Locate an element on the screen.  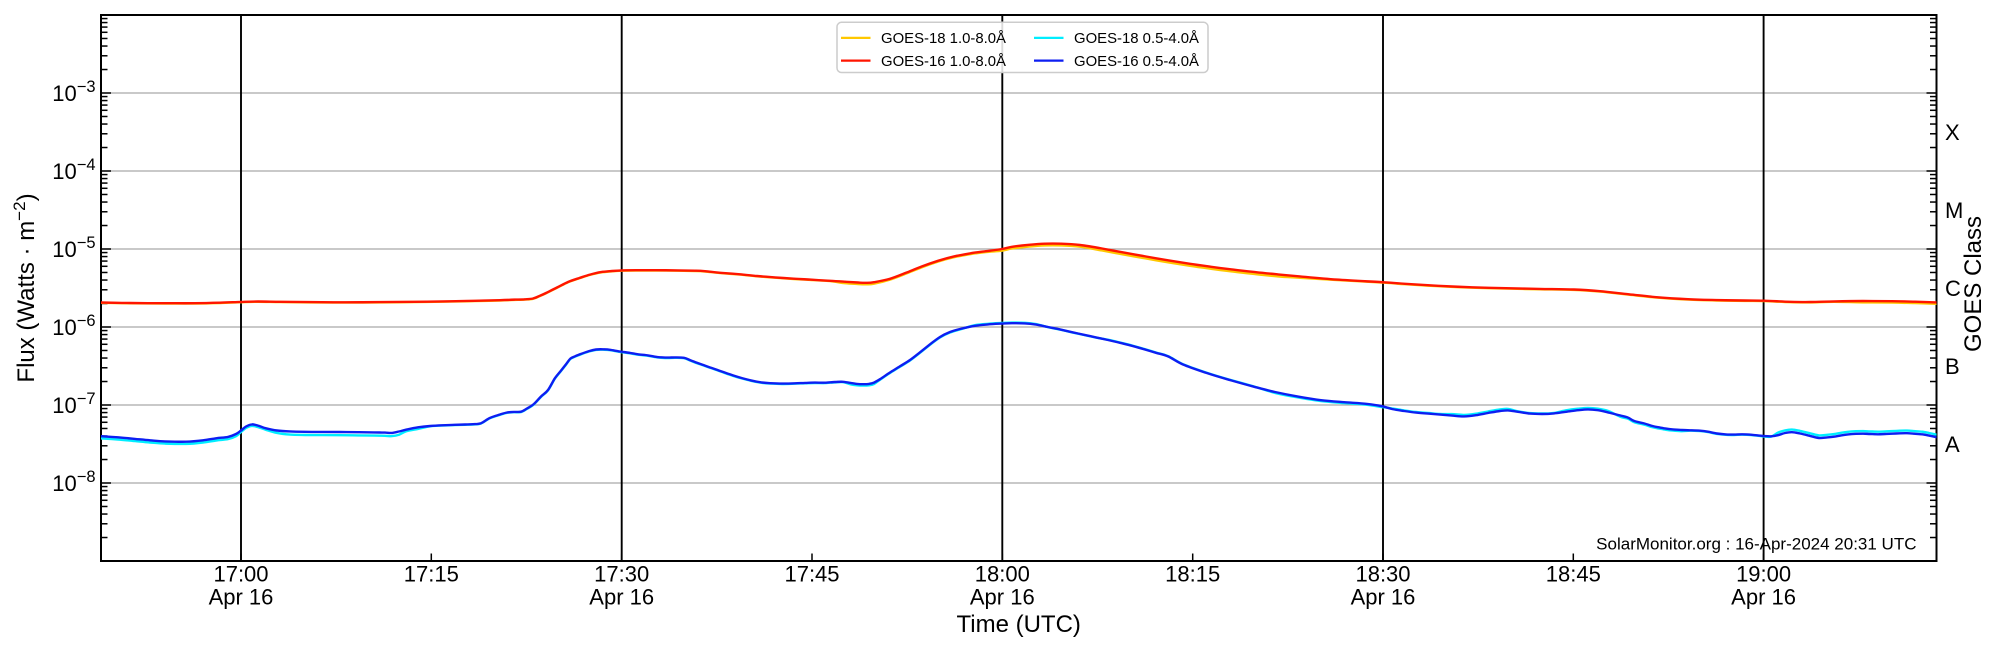
svg-text: Time (UTC) is located at coordinates (1018, 624).